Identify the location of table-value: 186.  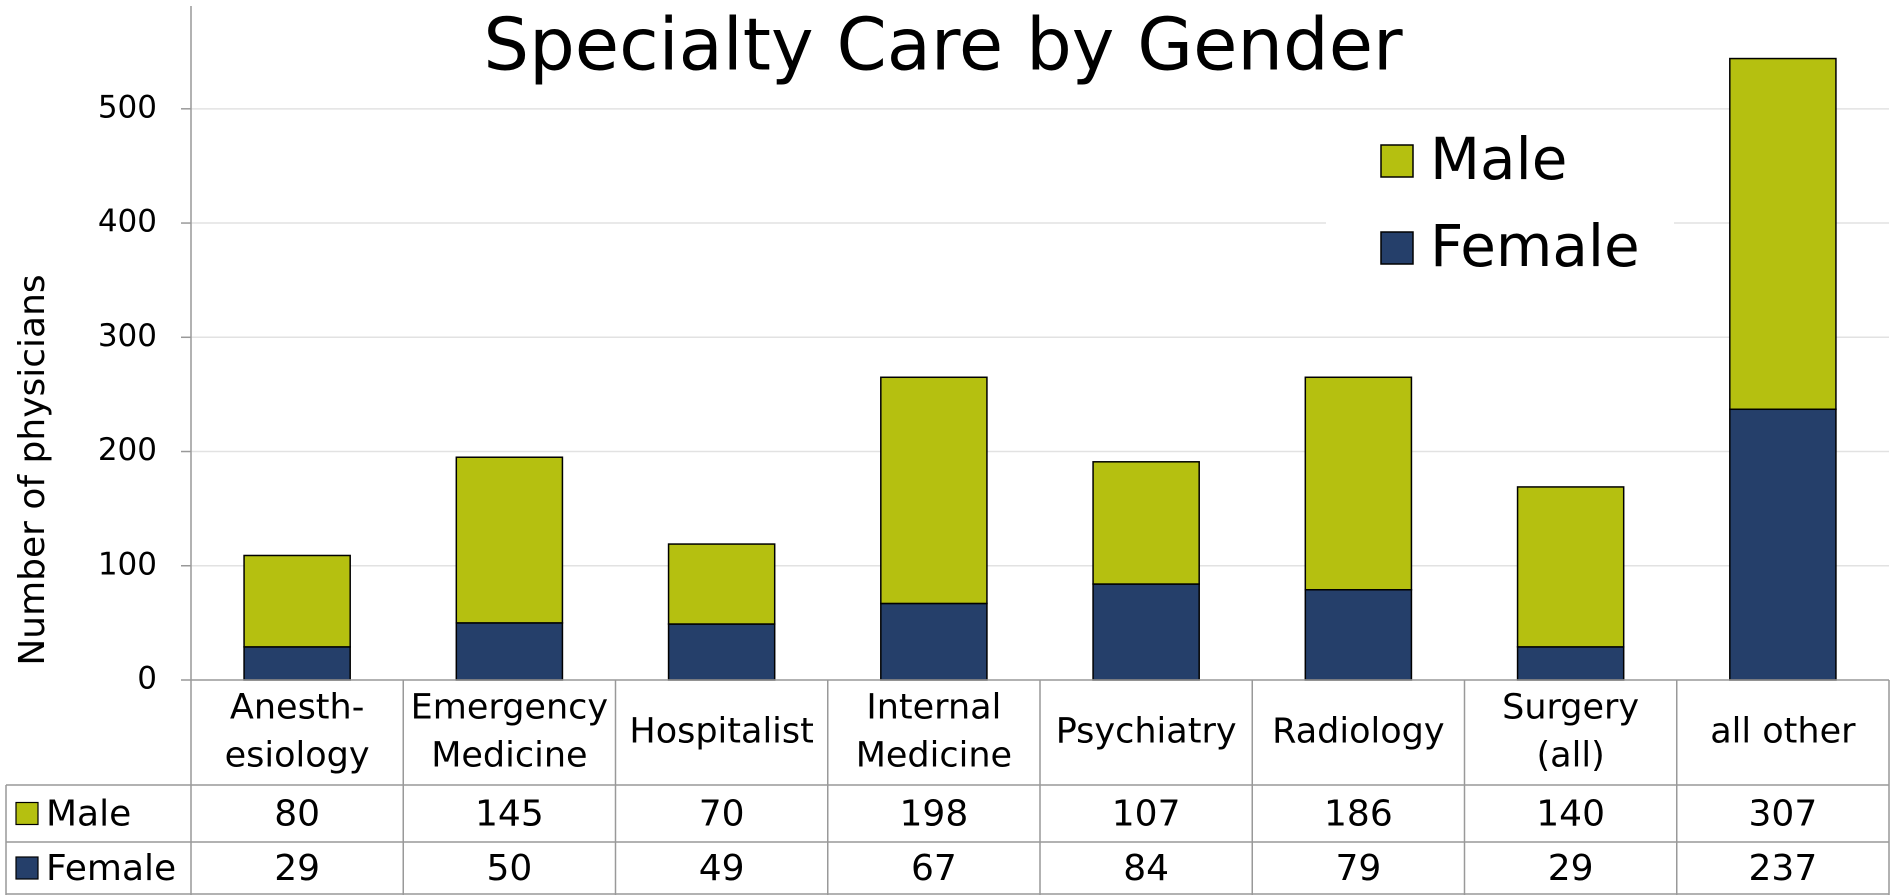
(1358, 814).